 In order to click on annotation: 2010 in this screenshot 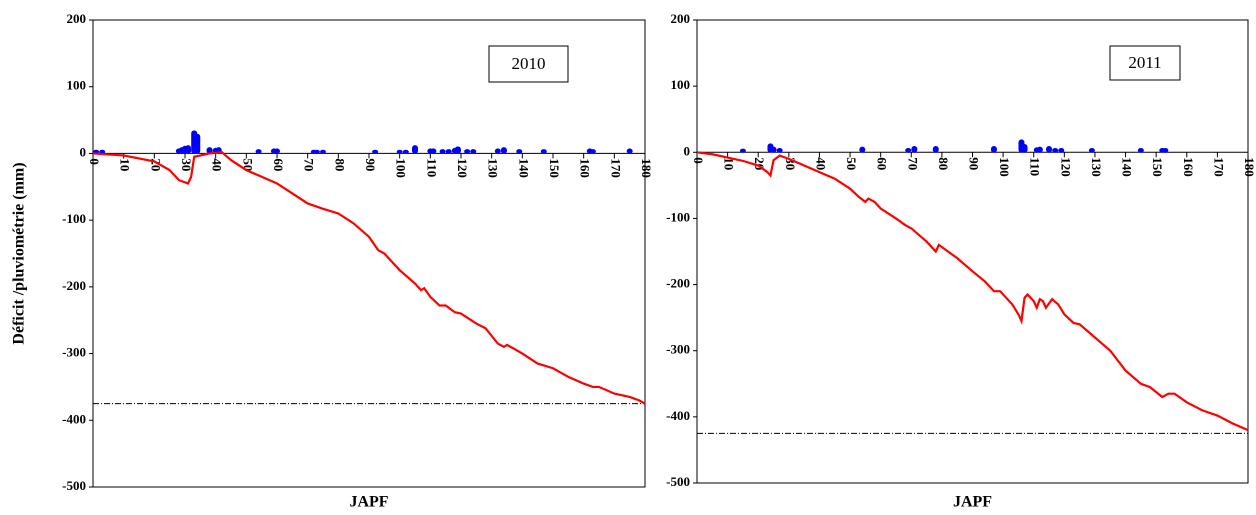, I will do `click(529, 63)`.